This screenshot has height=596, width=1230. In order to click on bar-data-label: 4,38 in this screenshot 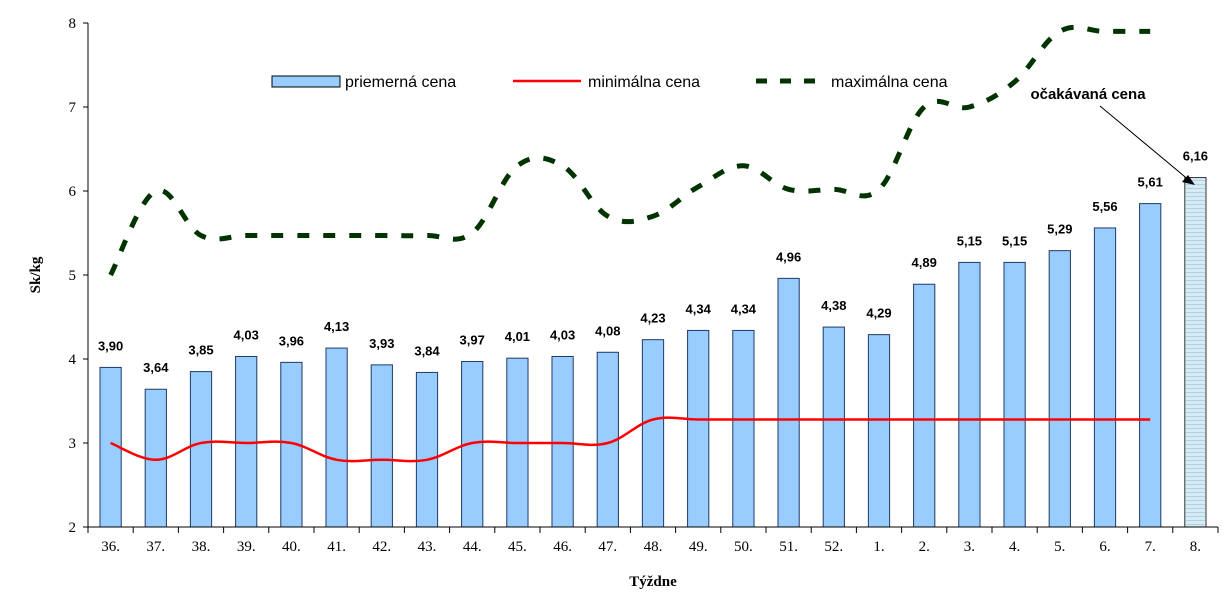, I will do `click(833, 305)`.